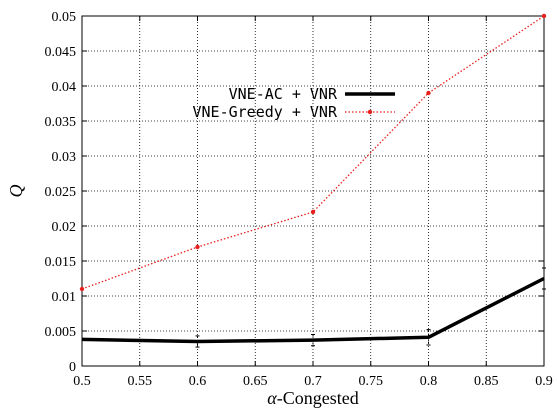 The height and width of the screenshot is (411, 557). What do you see at coordinates (64, 17) in the screenshot?
I see `y-tick-label: 0.05` at bounding box center [64, 17].